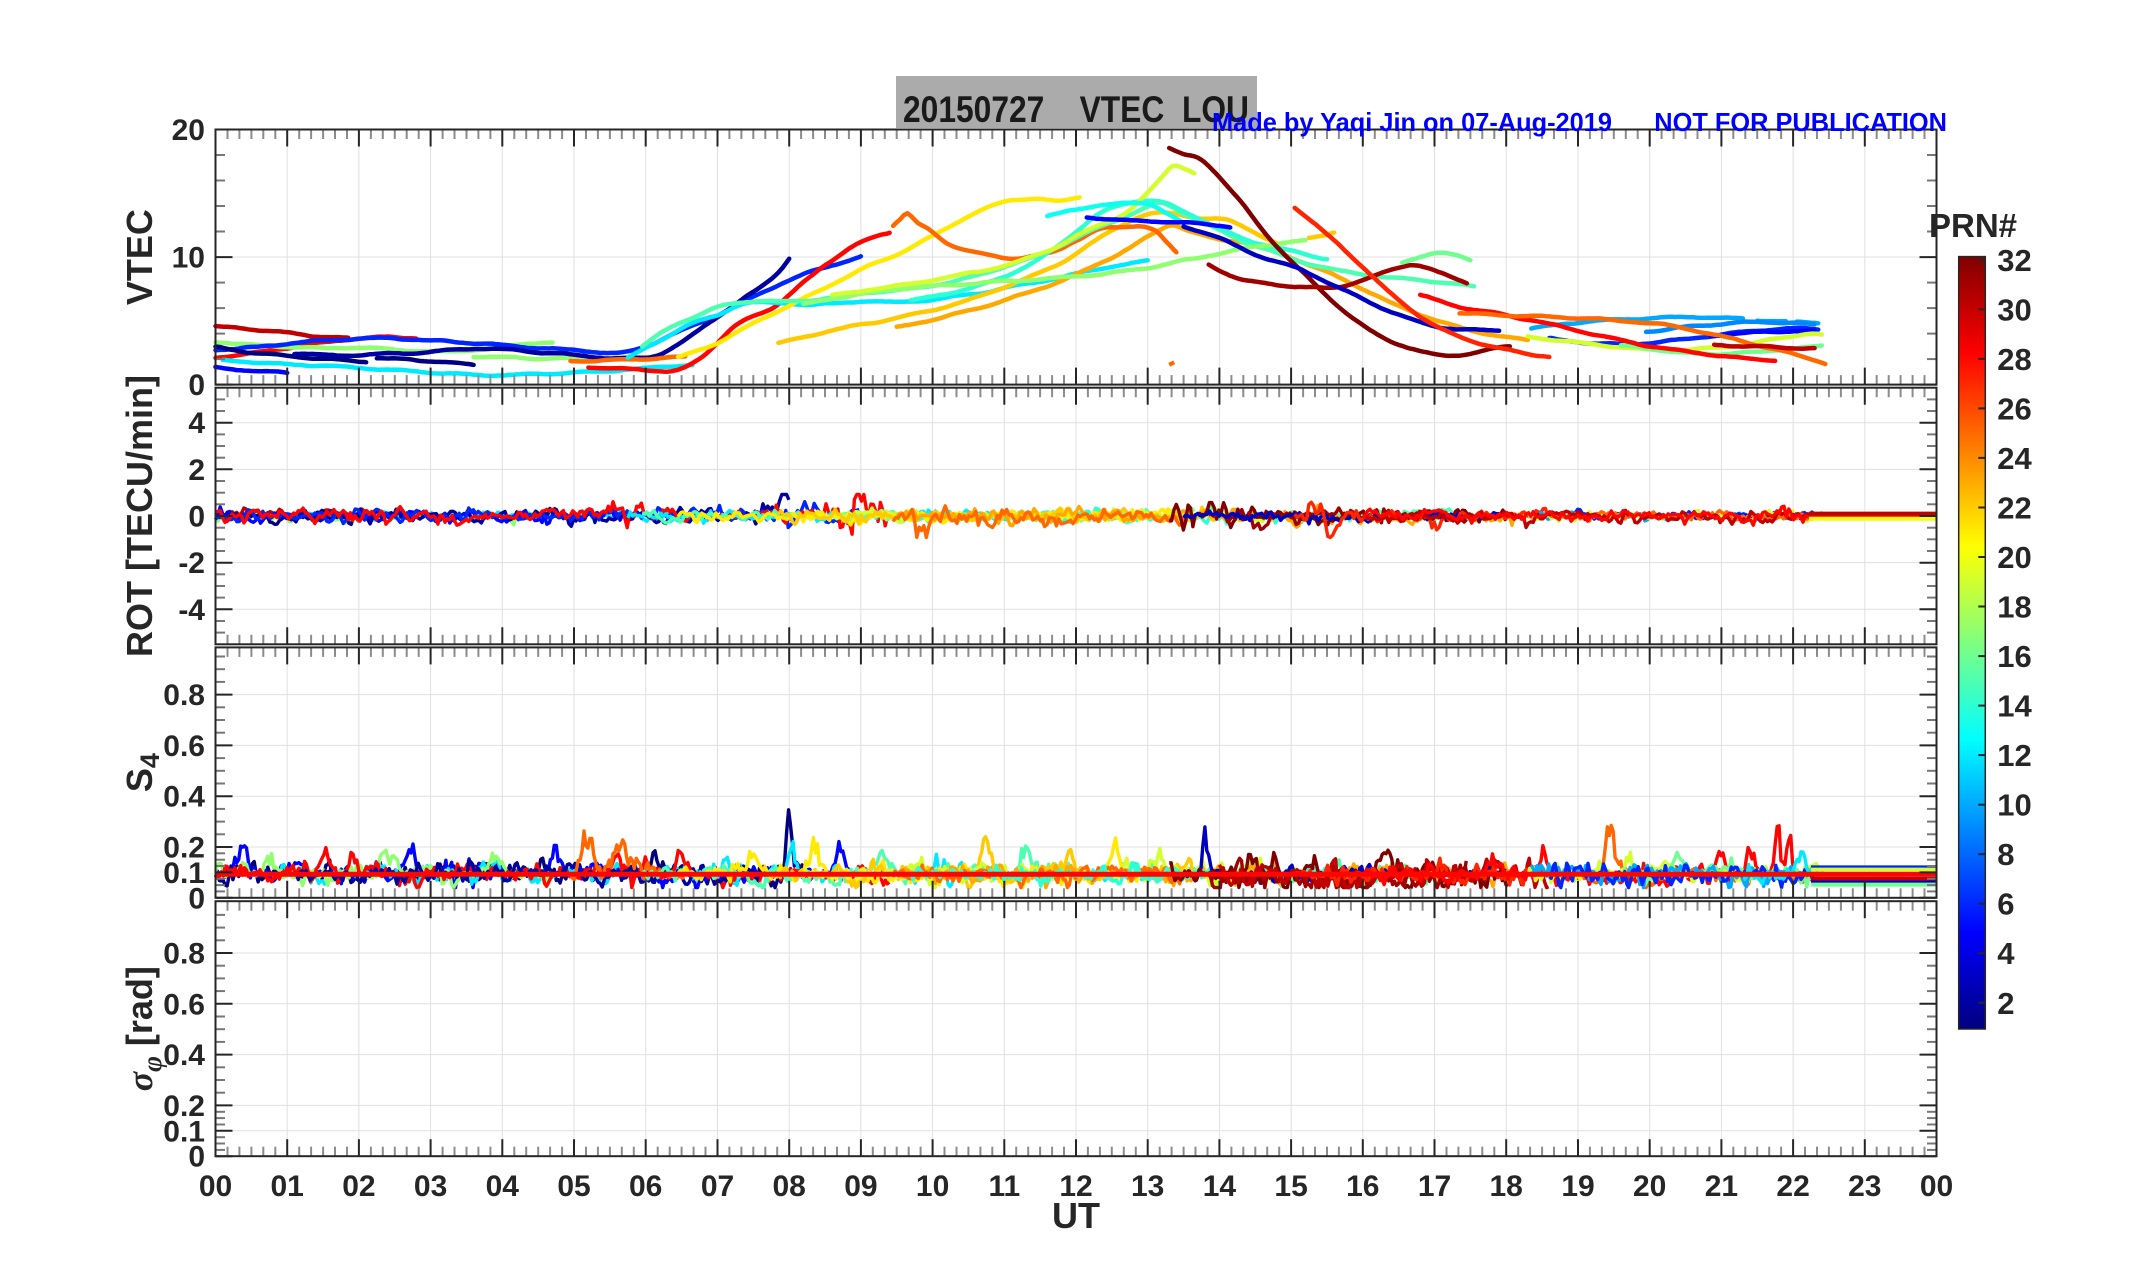 This screenshot has height=1286, width=2153. What do you see at coordinates (1973, 225) in the screenshot?
I see `svg-text: PRN#` at bounding box center [1973, 225].